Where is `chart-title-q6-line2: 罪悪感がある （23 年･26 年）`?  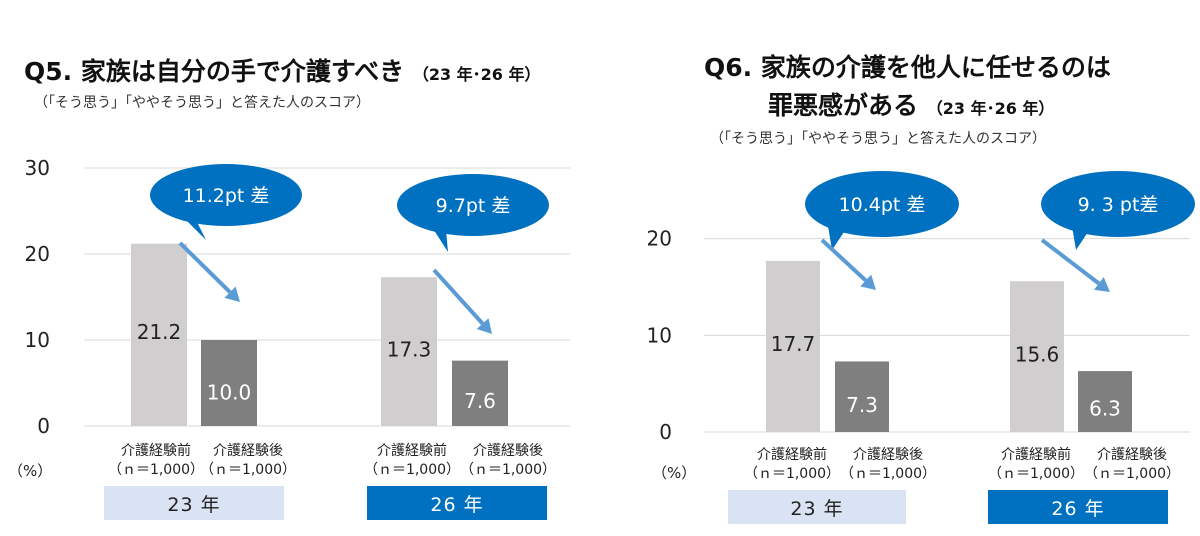
chart-title-q6-line2: 罪悪感がある （23 年･26 年） is located at coordinates (911, 104).